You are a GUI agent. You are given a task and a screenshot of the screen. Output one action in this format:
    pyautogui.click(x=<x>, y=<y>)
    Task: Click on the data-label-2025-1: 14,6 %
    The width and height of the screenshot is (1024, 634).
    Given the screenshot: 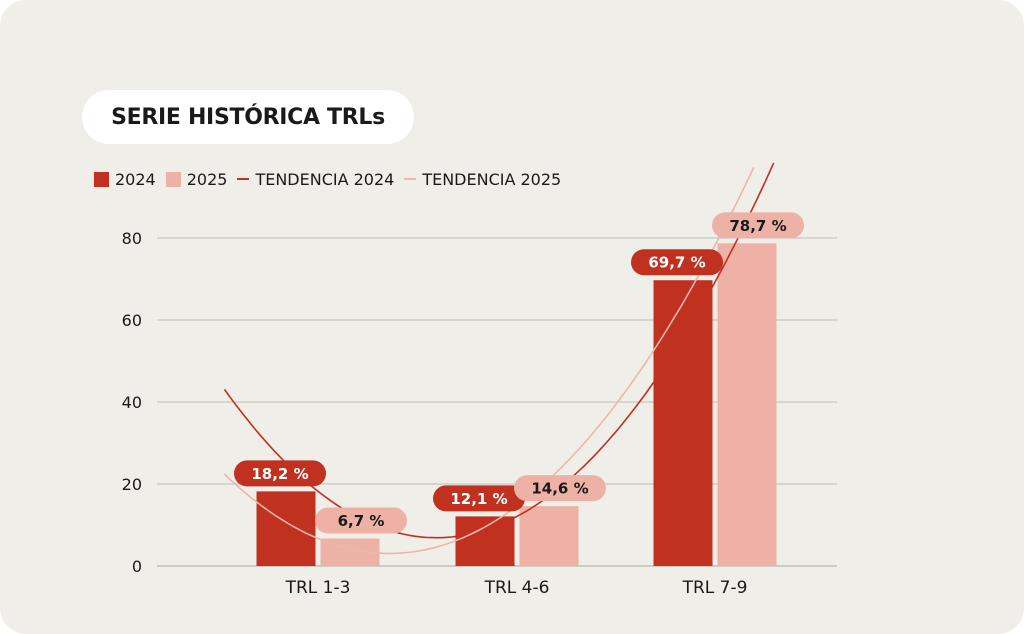 What is the action you would take?
    pyautogui.click(x=560, y=488)
    